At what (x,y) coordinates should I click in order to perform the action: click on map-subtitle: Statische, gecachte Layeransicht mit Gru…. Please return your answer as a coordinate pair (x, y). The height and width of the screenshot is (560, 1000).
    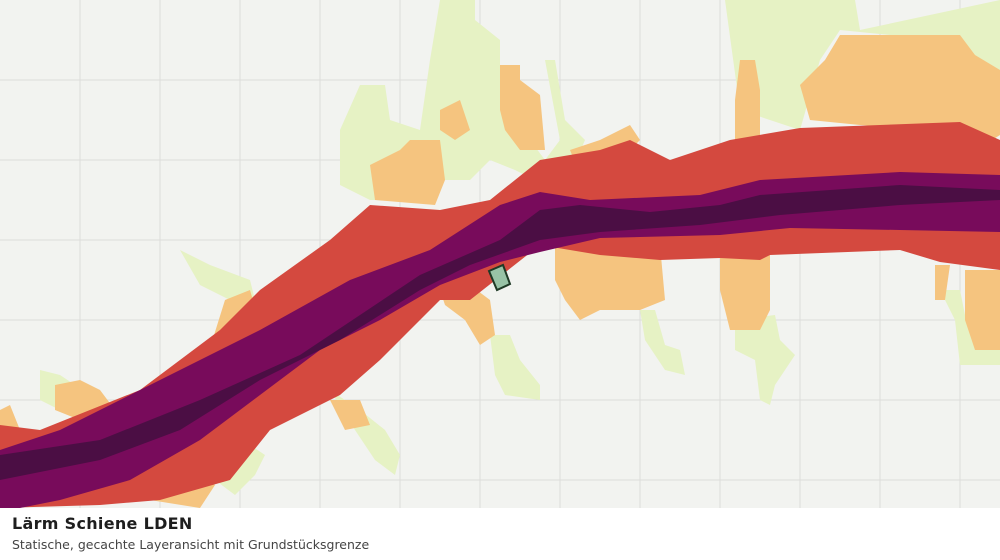
    Looking at the image, I should click on (191, 544).